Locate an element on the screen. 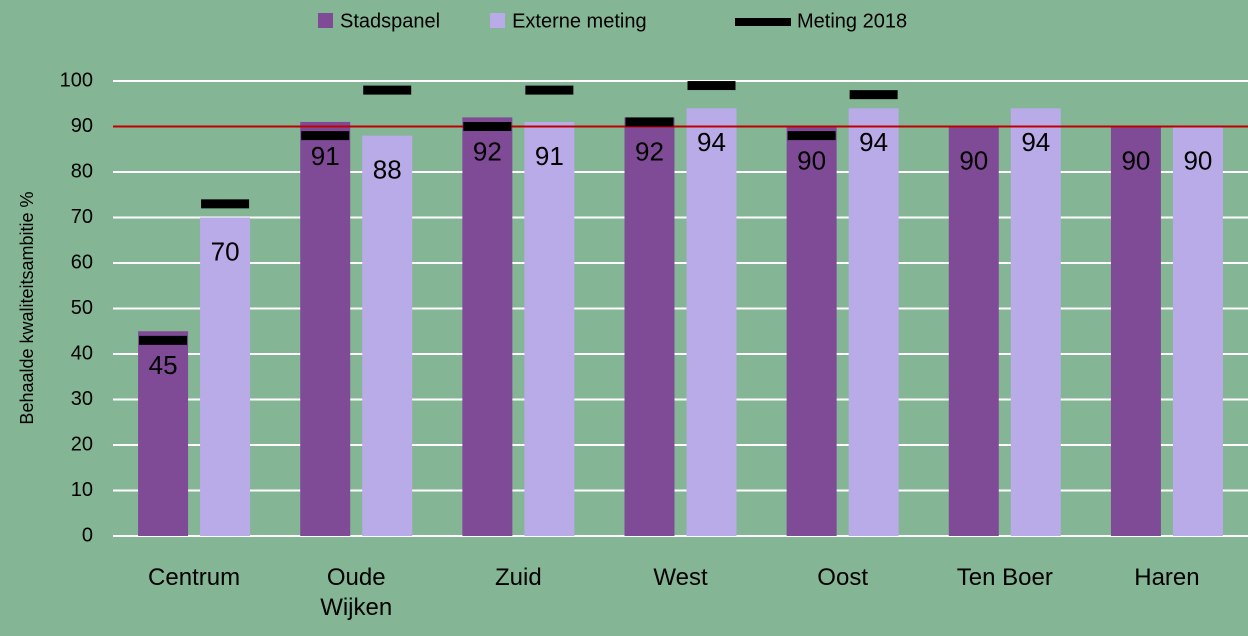 This screenshot has width=1248, height=636. x-tick-label: West is located at coordinates (680, 577).